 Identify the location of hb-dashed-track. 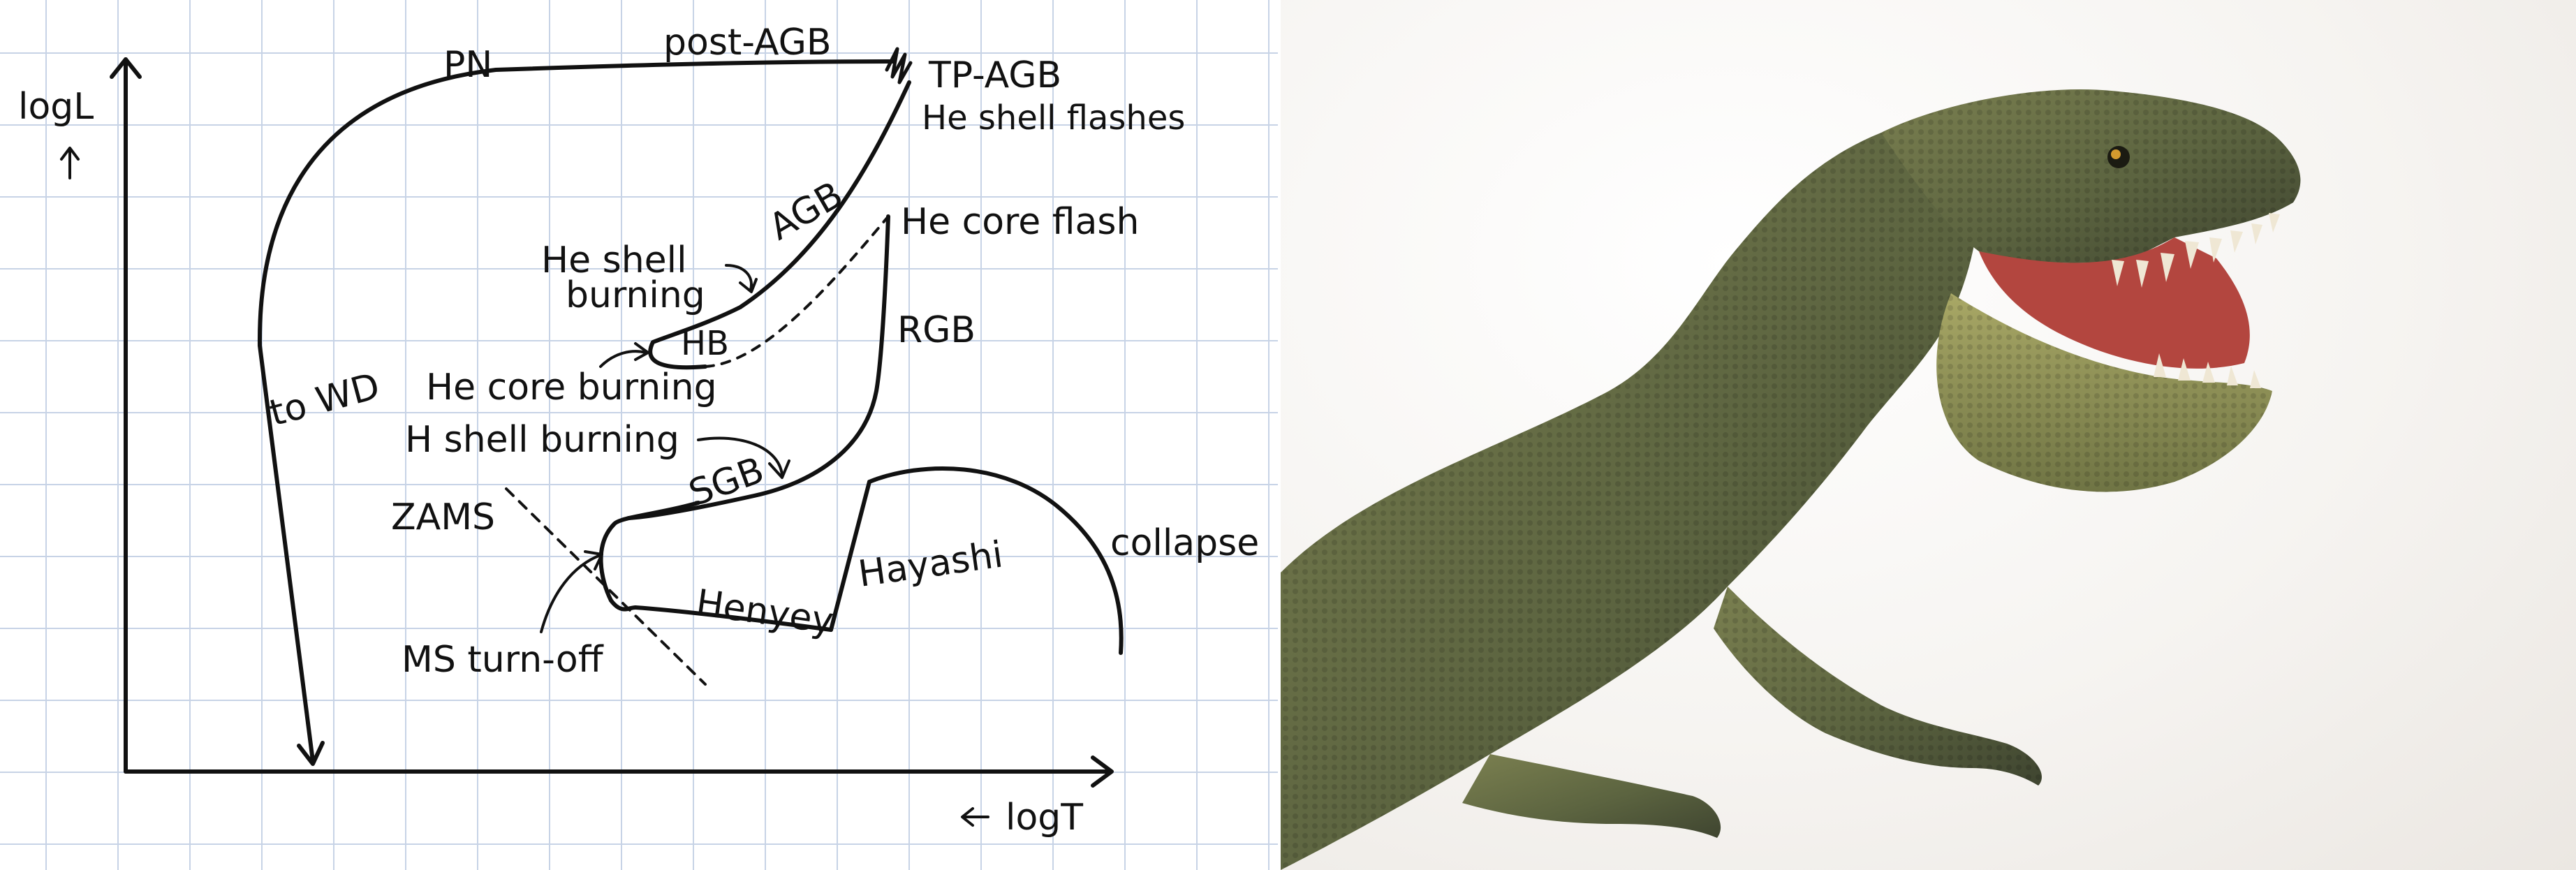
(797, 291).